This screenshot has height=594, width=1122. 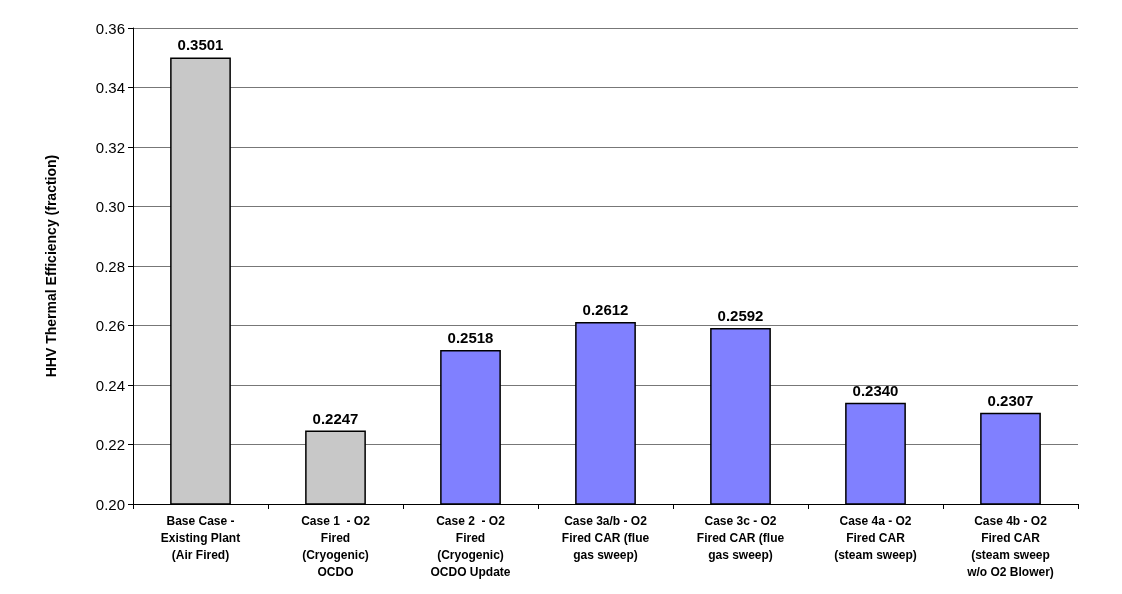 What do you see at coordinates (110, 147) in the screenshot?
I see `y-tick-label: 0.32` at bounding box center [110, 147].